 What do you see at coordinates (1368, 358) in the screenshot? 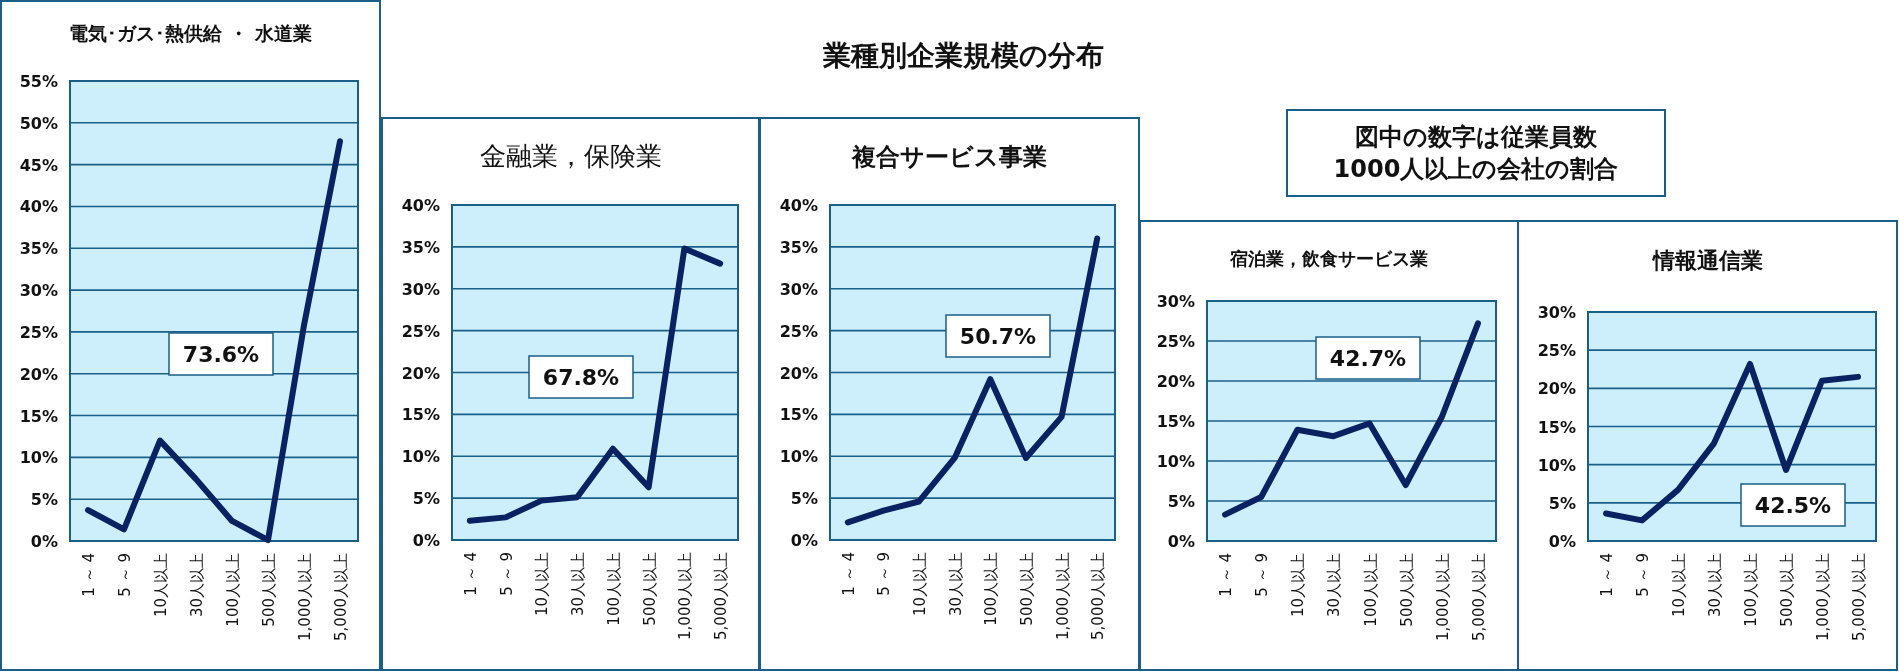
I see `annotation: 42.7%` at bounding box center [1368, 358].